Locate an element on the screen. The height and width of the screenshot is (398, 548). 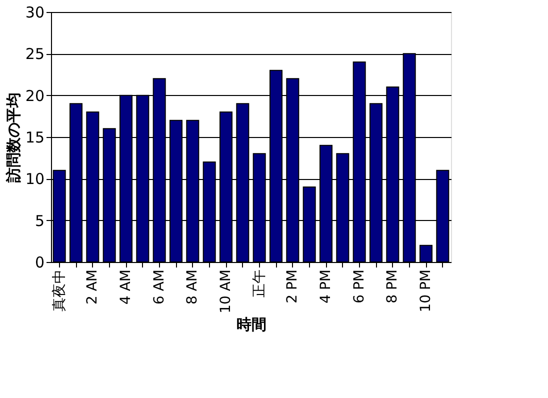
x-tick-label: 2 AM is located at coordinates (92, 287).